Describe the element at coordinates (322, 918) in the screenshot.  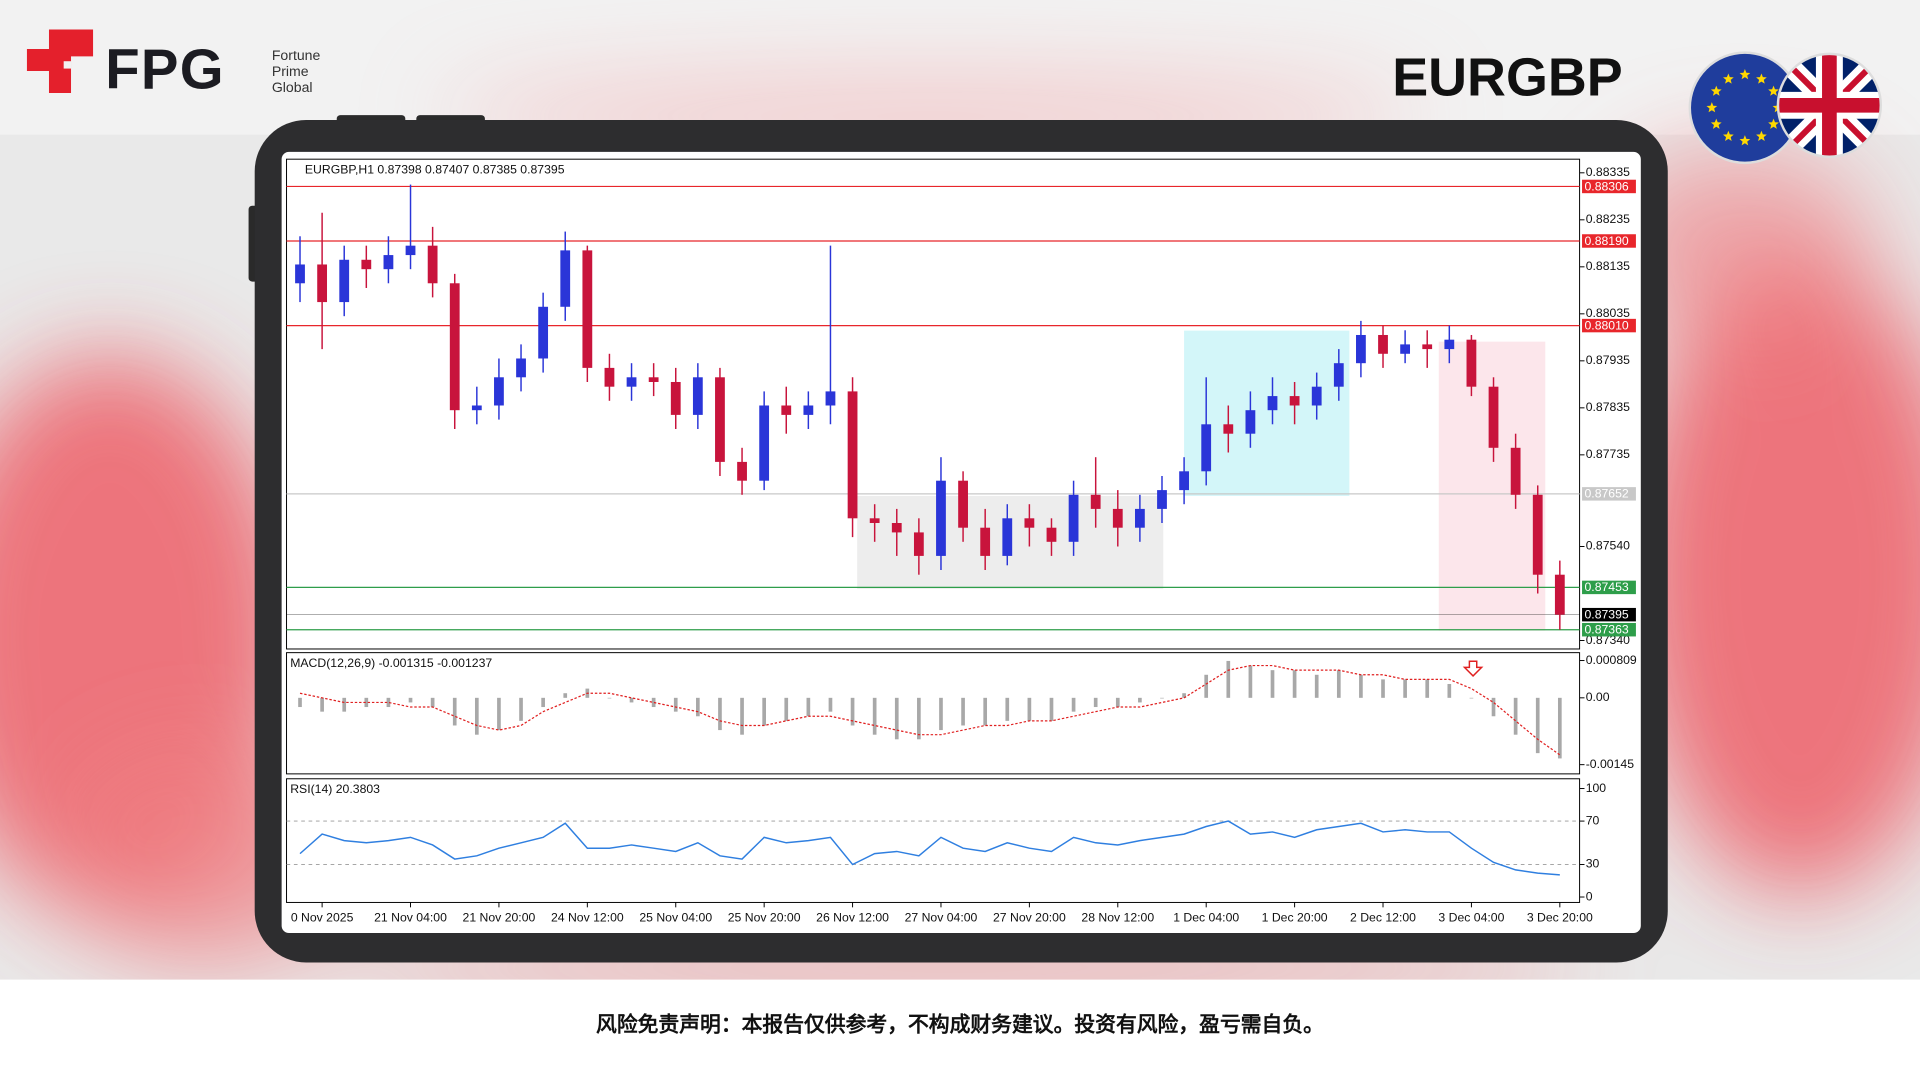
I see `x-tick-label: 0 Nov 2025` at that location.